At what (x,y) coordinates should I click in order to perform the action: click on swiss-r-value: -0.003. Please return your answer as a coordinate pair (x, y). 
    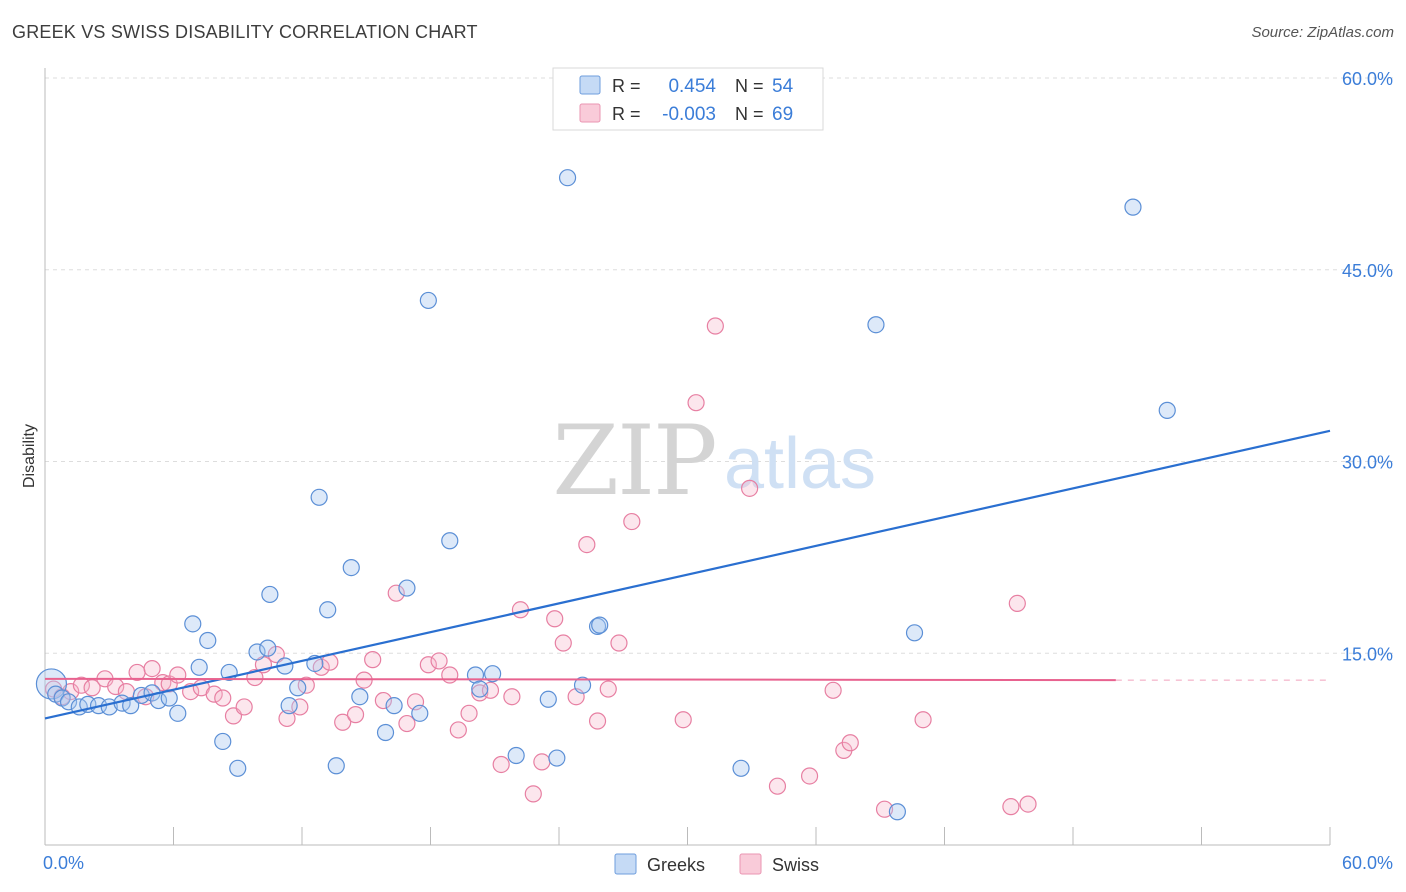
    Looking at the image, I should click on (689, 114).